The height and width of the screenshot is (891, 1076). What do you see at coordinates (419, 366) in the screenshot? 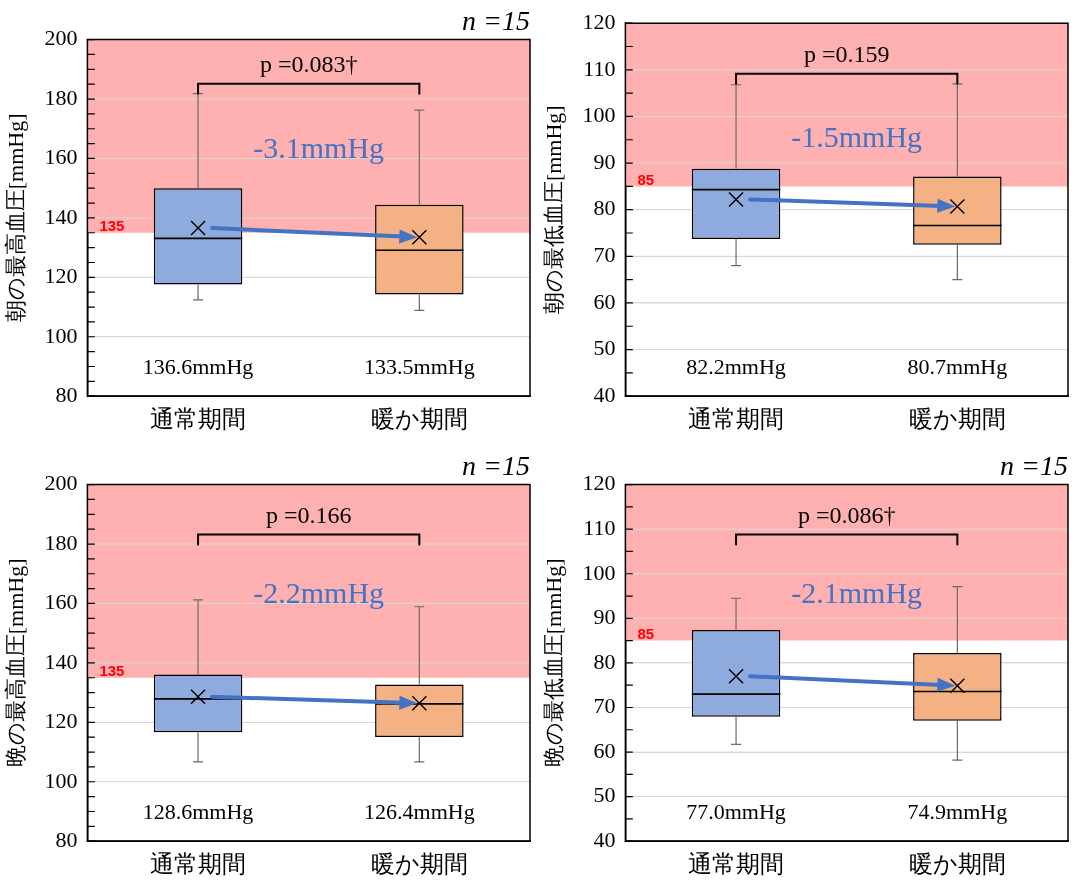
I see `annotation: 133.5mmHg` at bounding box center [419, 366].